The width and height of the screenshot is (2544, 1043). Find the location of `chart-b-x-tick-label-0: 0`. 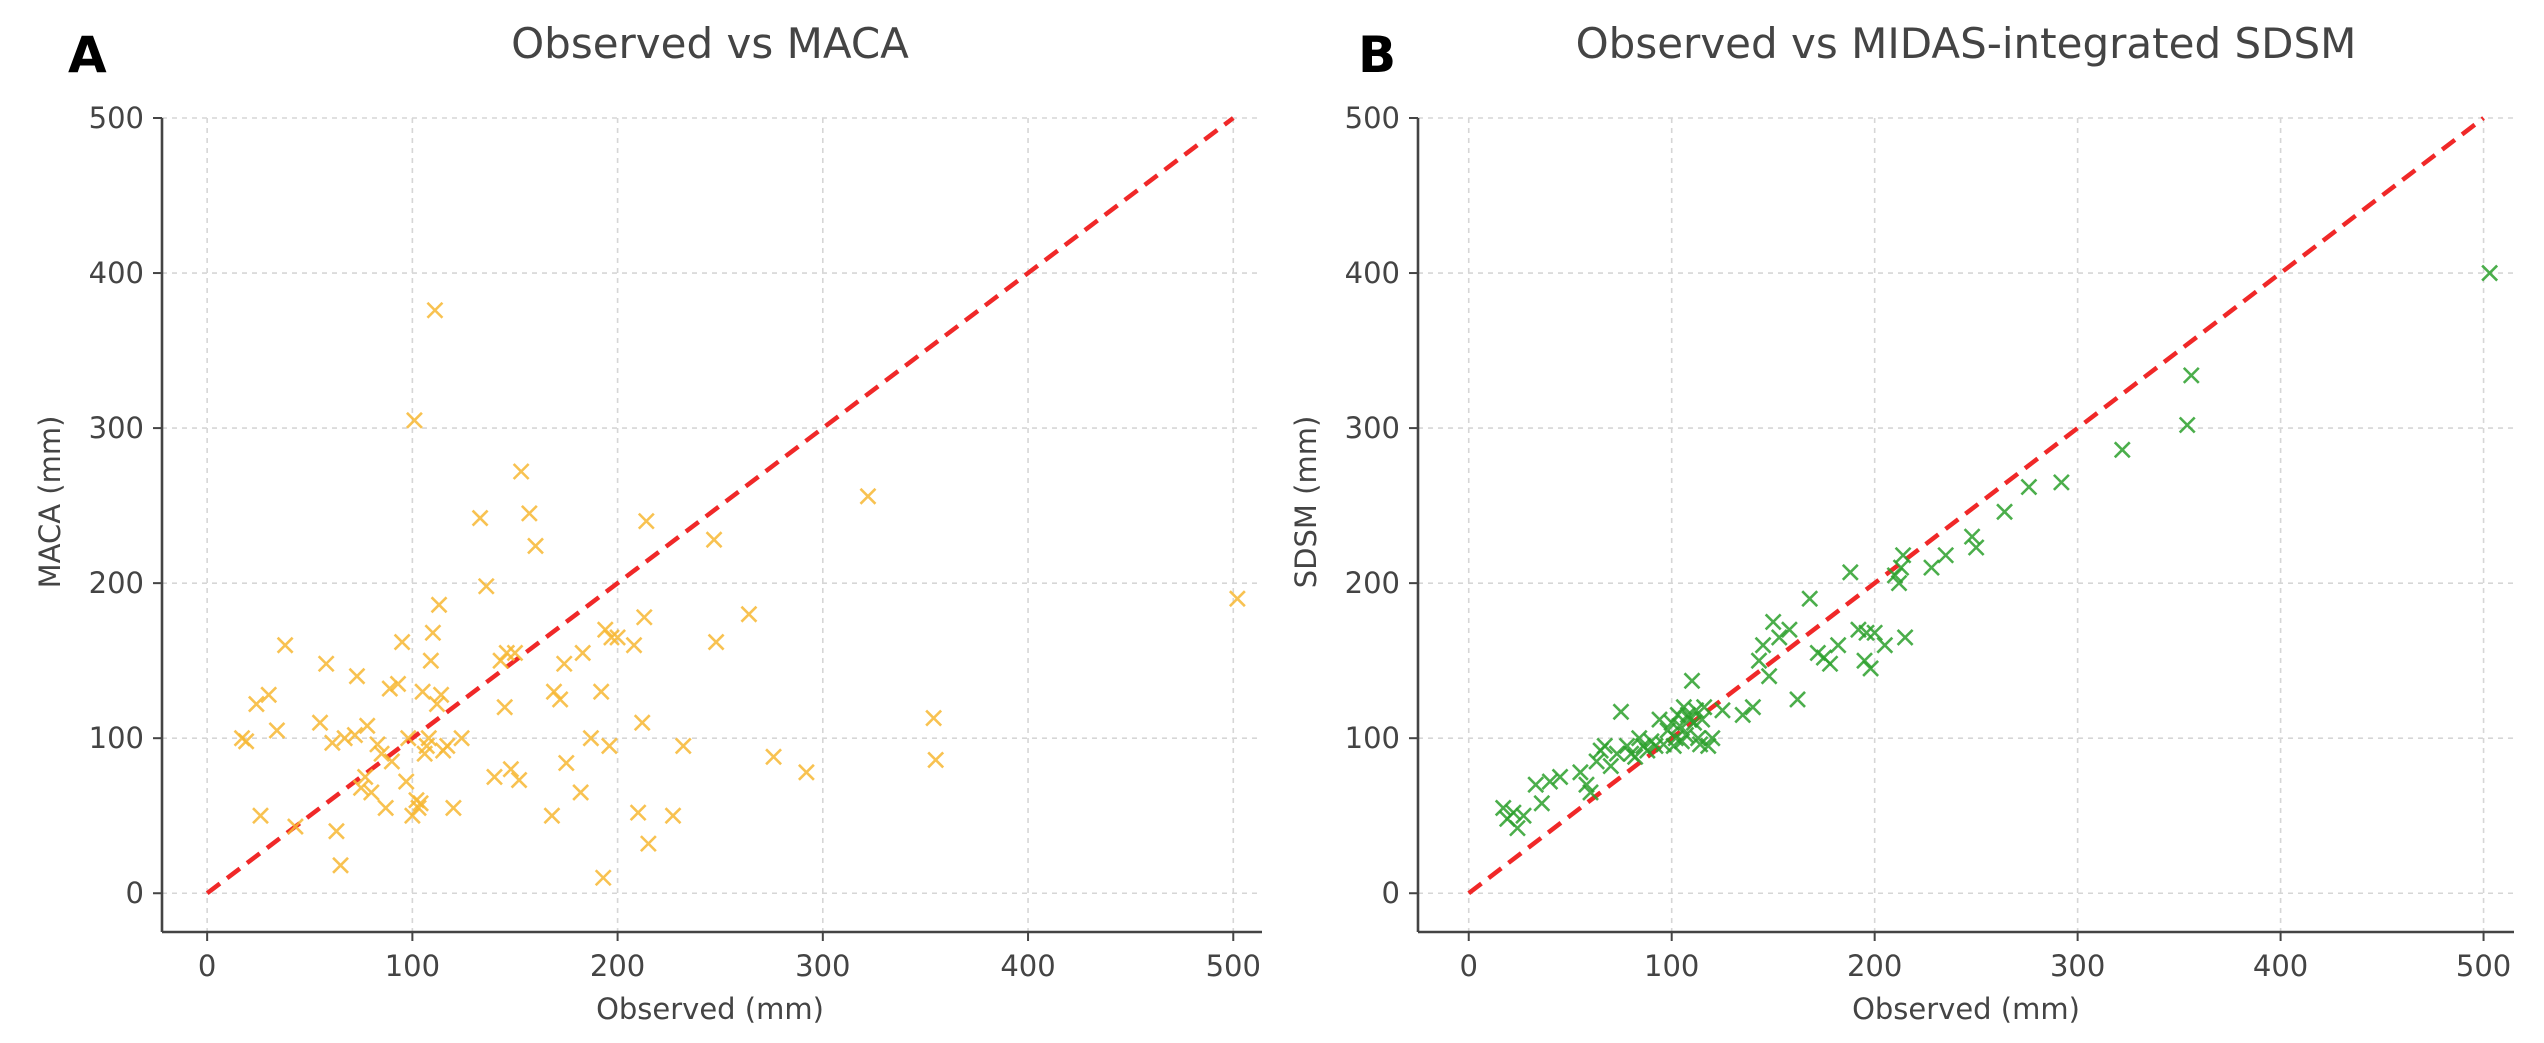

chart-b-x-tick-label-0: 0 is located at coordinates (1469, 966).